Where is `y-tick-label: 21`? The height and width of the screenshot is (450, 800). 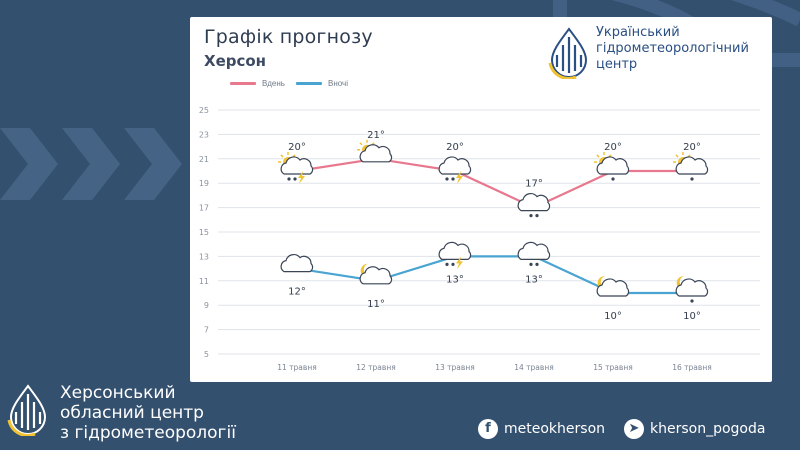 y-tick-label: 21 is located at coordinates (204, 159).